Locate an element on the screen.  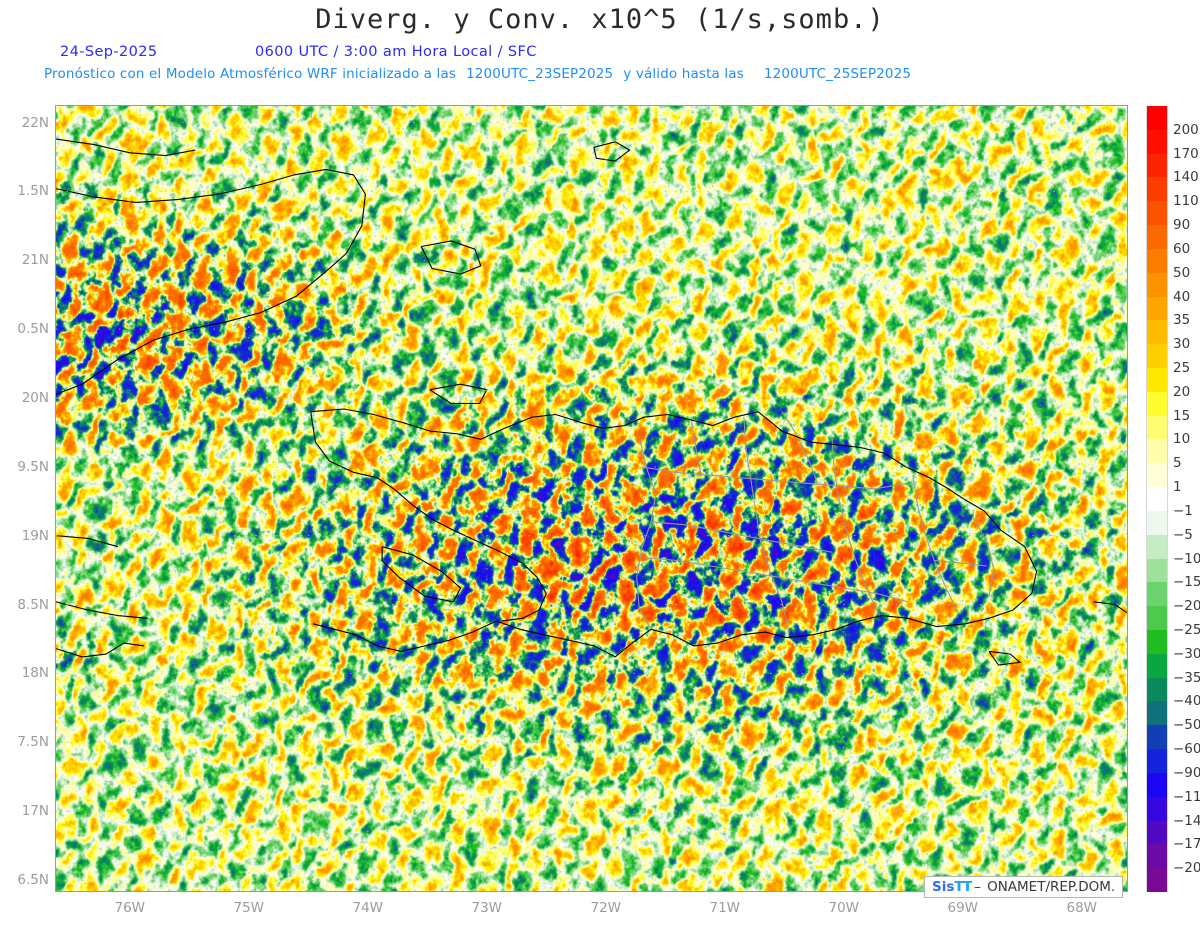
agency-label: ONAMET/REP.DOM. is located at coordinates (1051, 887).